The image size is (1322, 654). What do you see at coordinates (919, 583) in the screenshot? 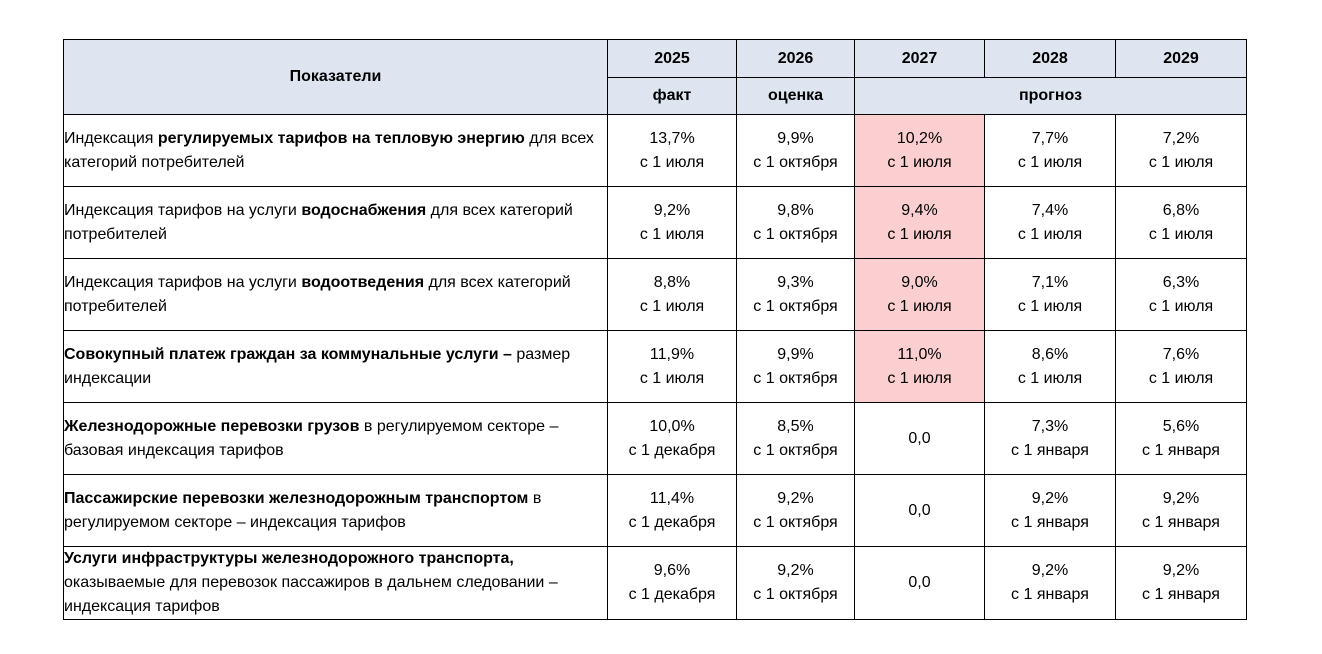
I see `value-cell-2027: 0,0` at bounding box center [919, 583].